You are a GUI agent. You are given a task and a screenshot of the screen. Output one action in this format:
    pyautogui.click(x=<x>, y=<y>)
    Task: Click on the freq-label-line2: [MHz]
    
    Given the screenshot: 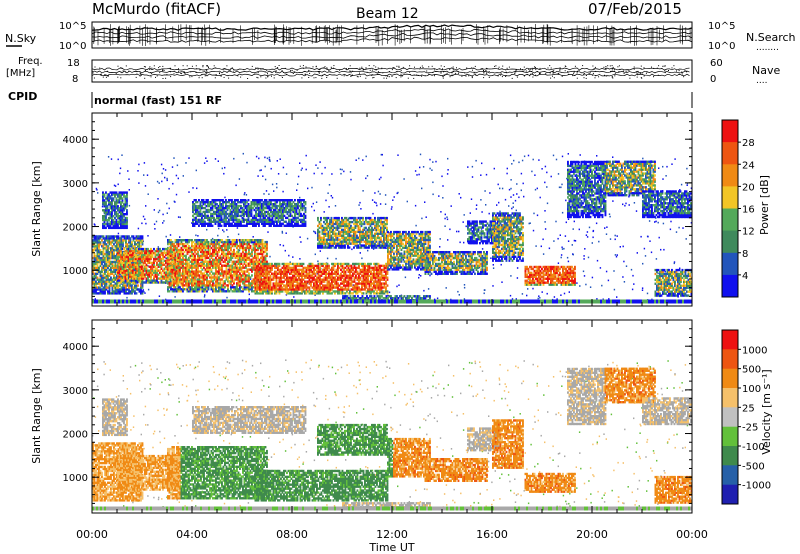 What is the action you would take?
    pyautogui.click(x=20, y=73)
    